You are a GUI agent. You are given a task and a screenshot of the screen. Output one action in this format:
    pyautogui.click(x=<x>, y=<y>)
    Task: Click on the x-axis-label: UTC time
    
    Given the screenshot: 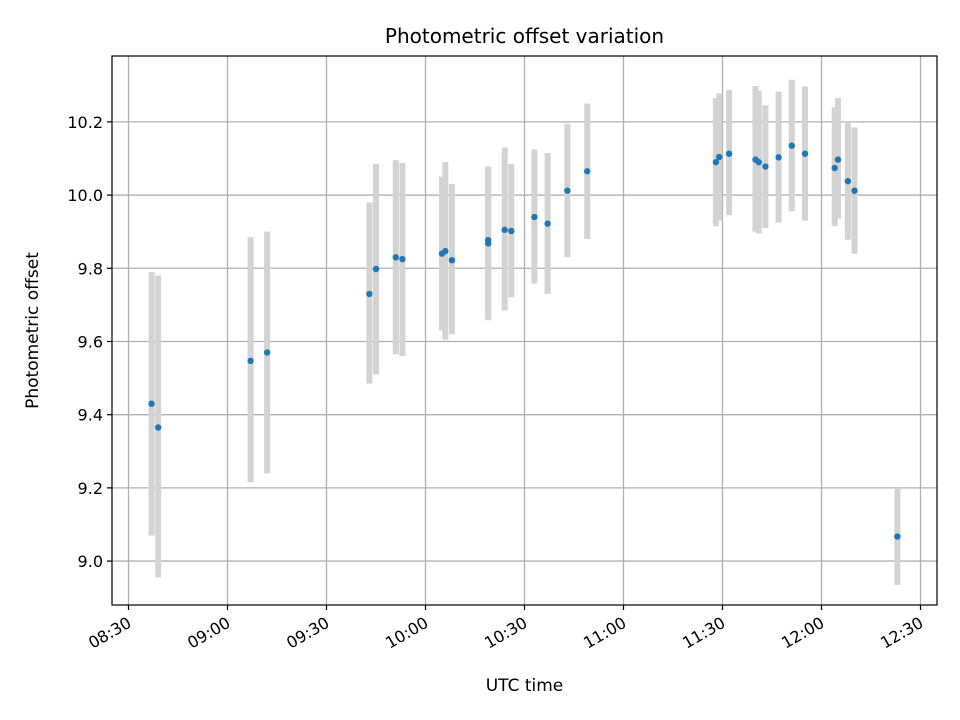 What is the action you would take?
    pyautogui.click(x=525, y=686)
    